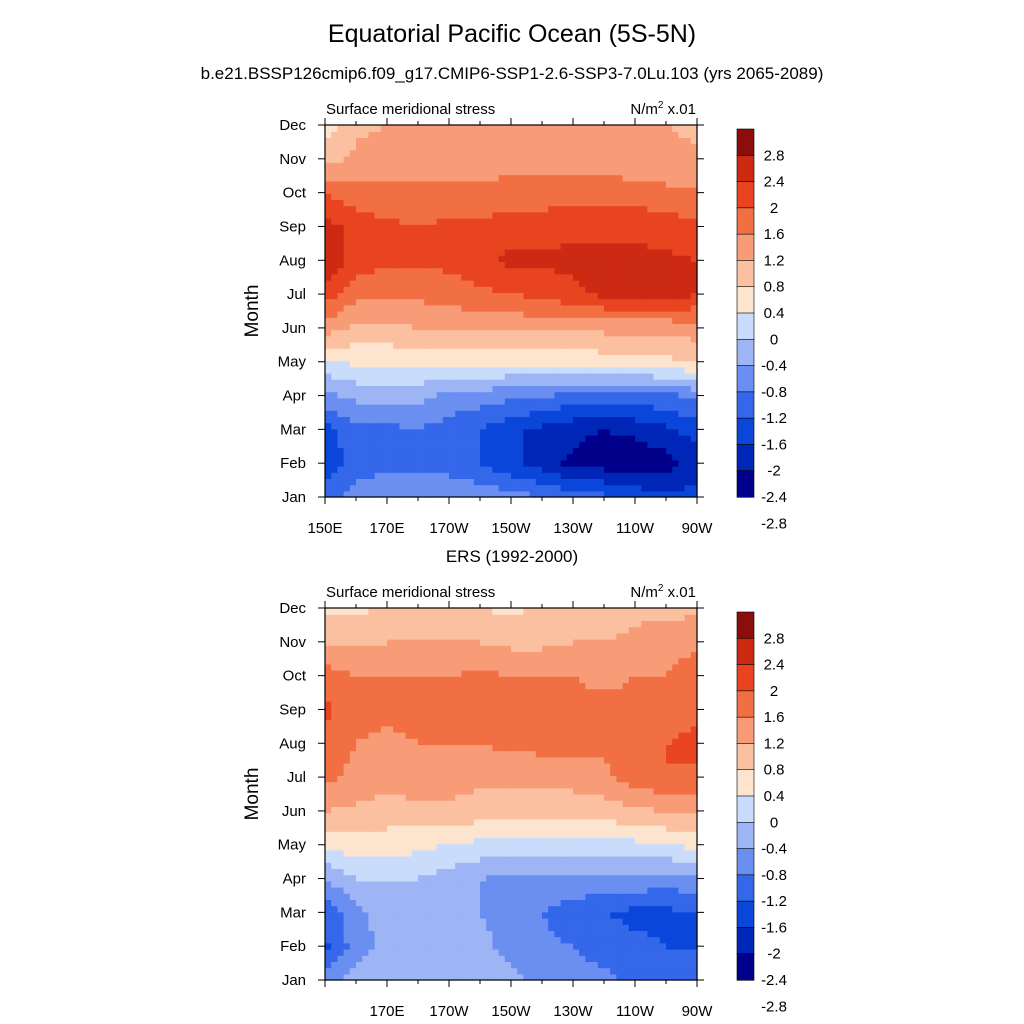  I want to click on colorbar-label: 2.4, so click(774, 182).